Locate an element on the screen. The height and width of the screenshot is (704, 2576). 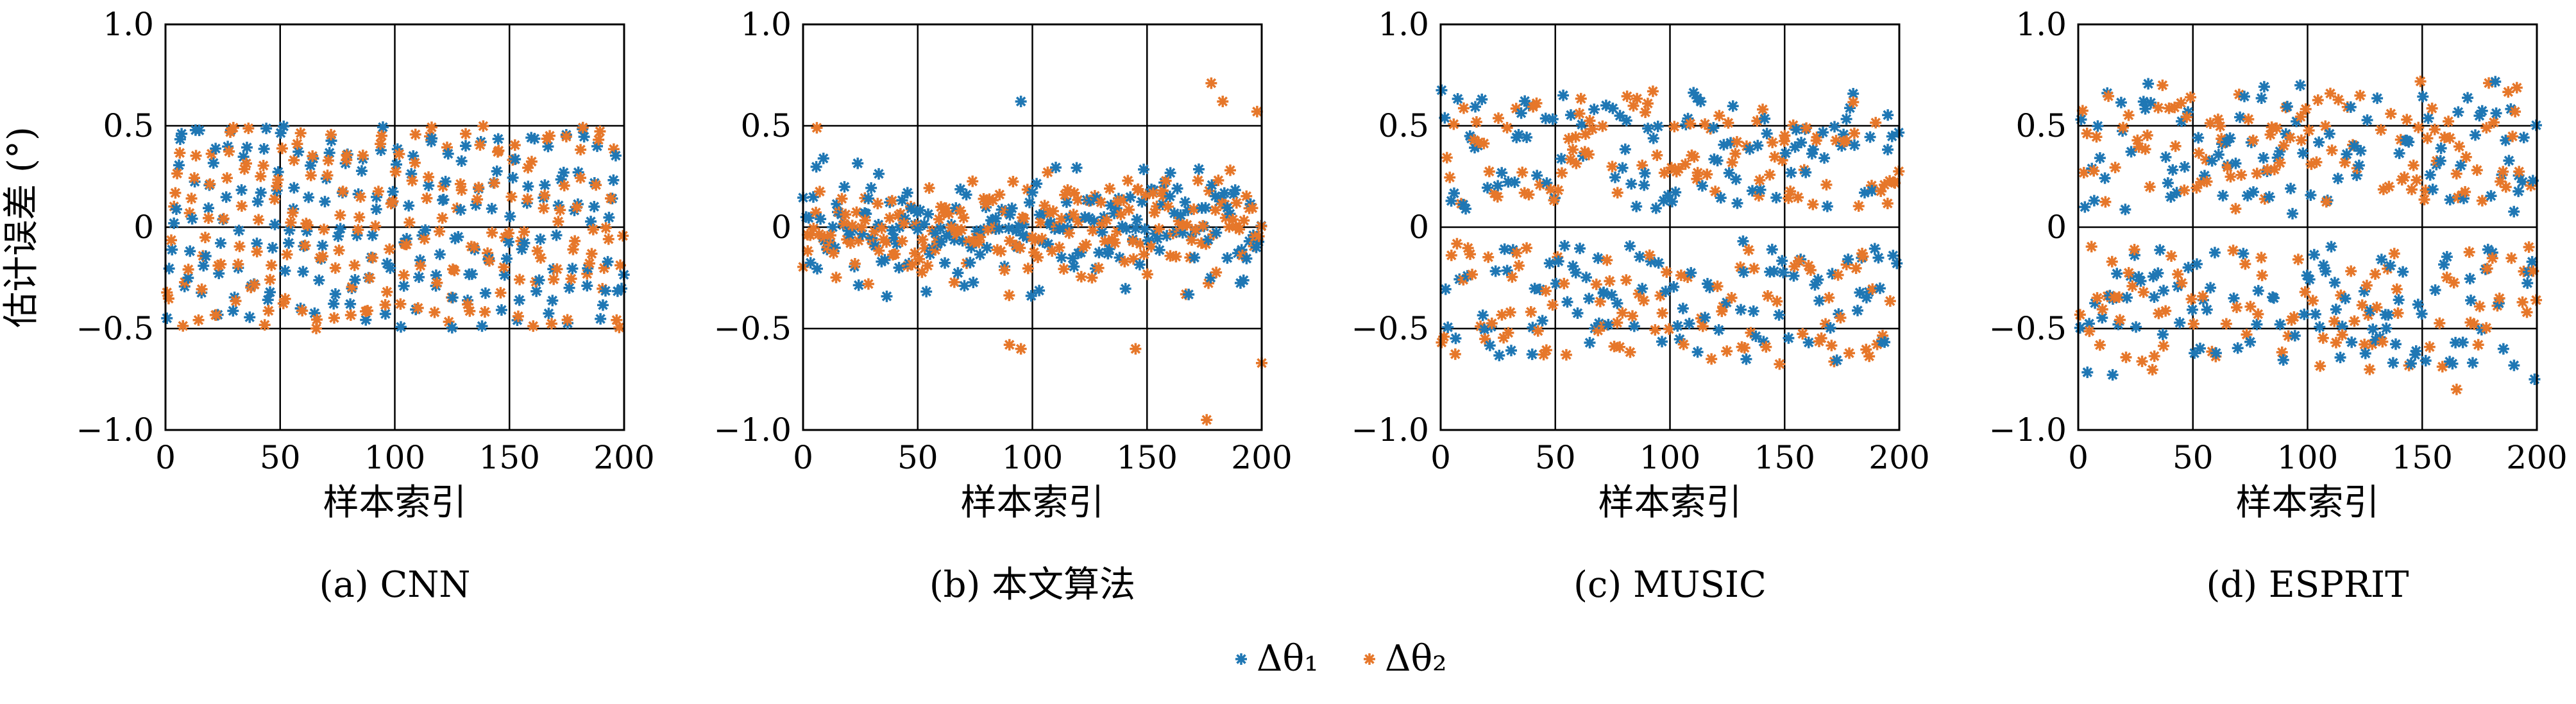
x-tick-label: 150 is located at coordinates (509, 457).